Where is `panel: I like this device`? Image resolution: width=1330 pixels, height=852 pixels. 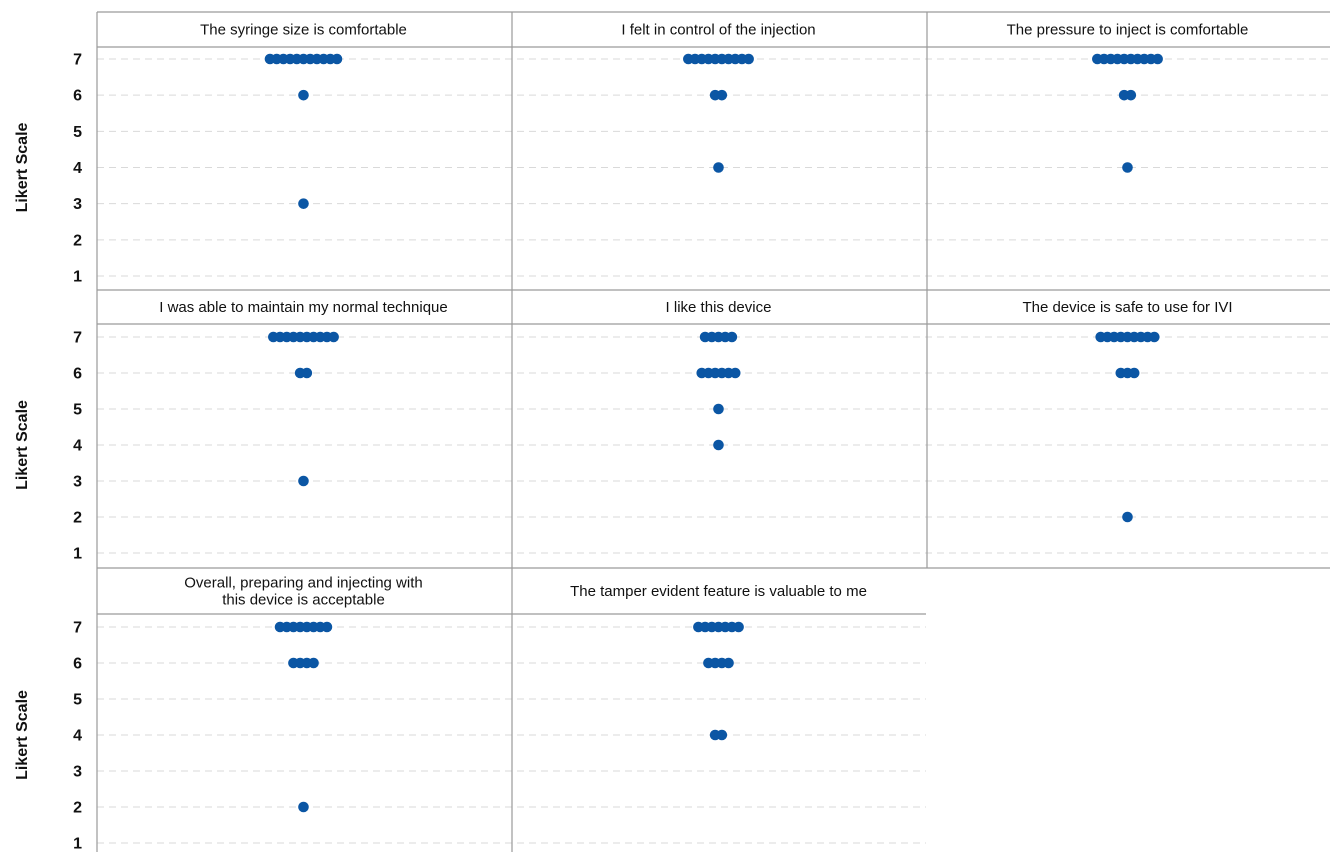 panel: I like this device is located at coordinates (719, 375).